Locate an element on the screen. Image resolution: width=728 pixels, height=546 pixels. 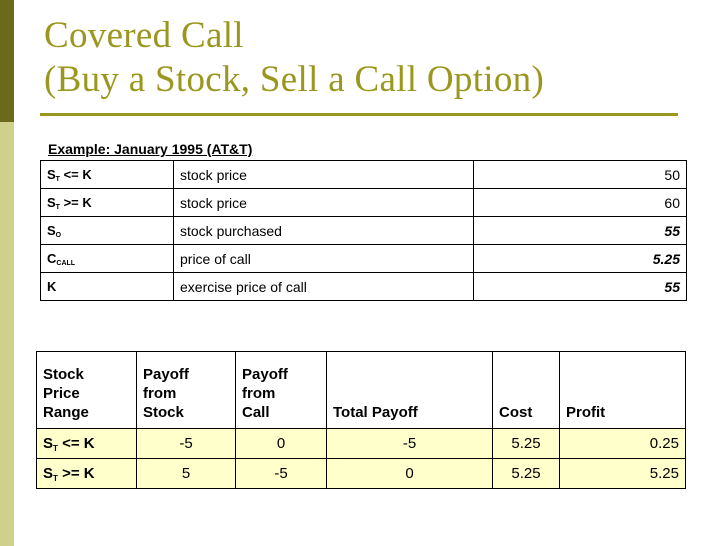
header-text: Call is located at coordinates (256, 412).